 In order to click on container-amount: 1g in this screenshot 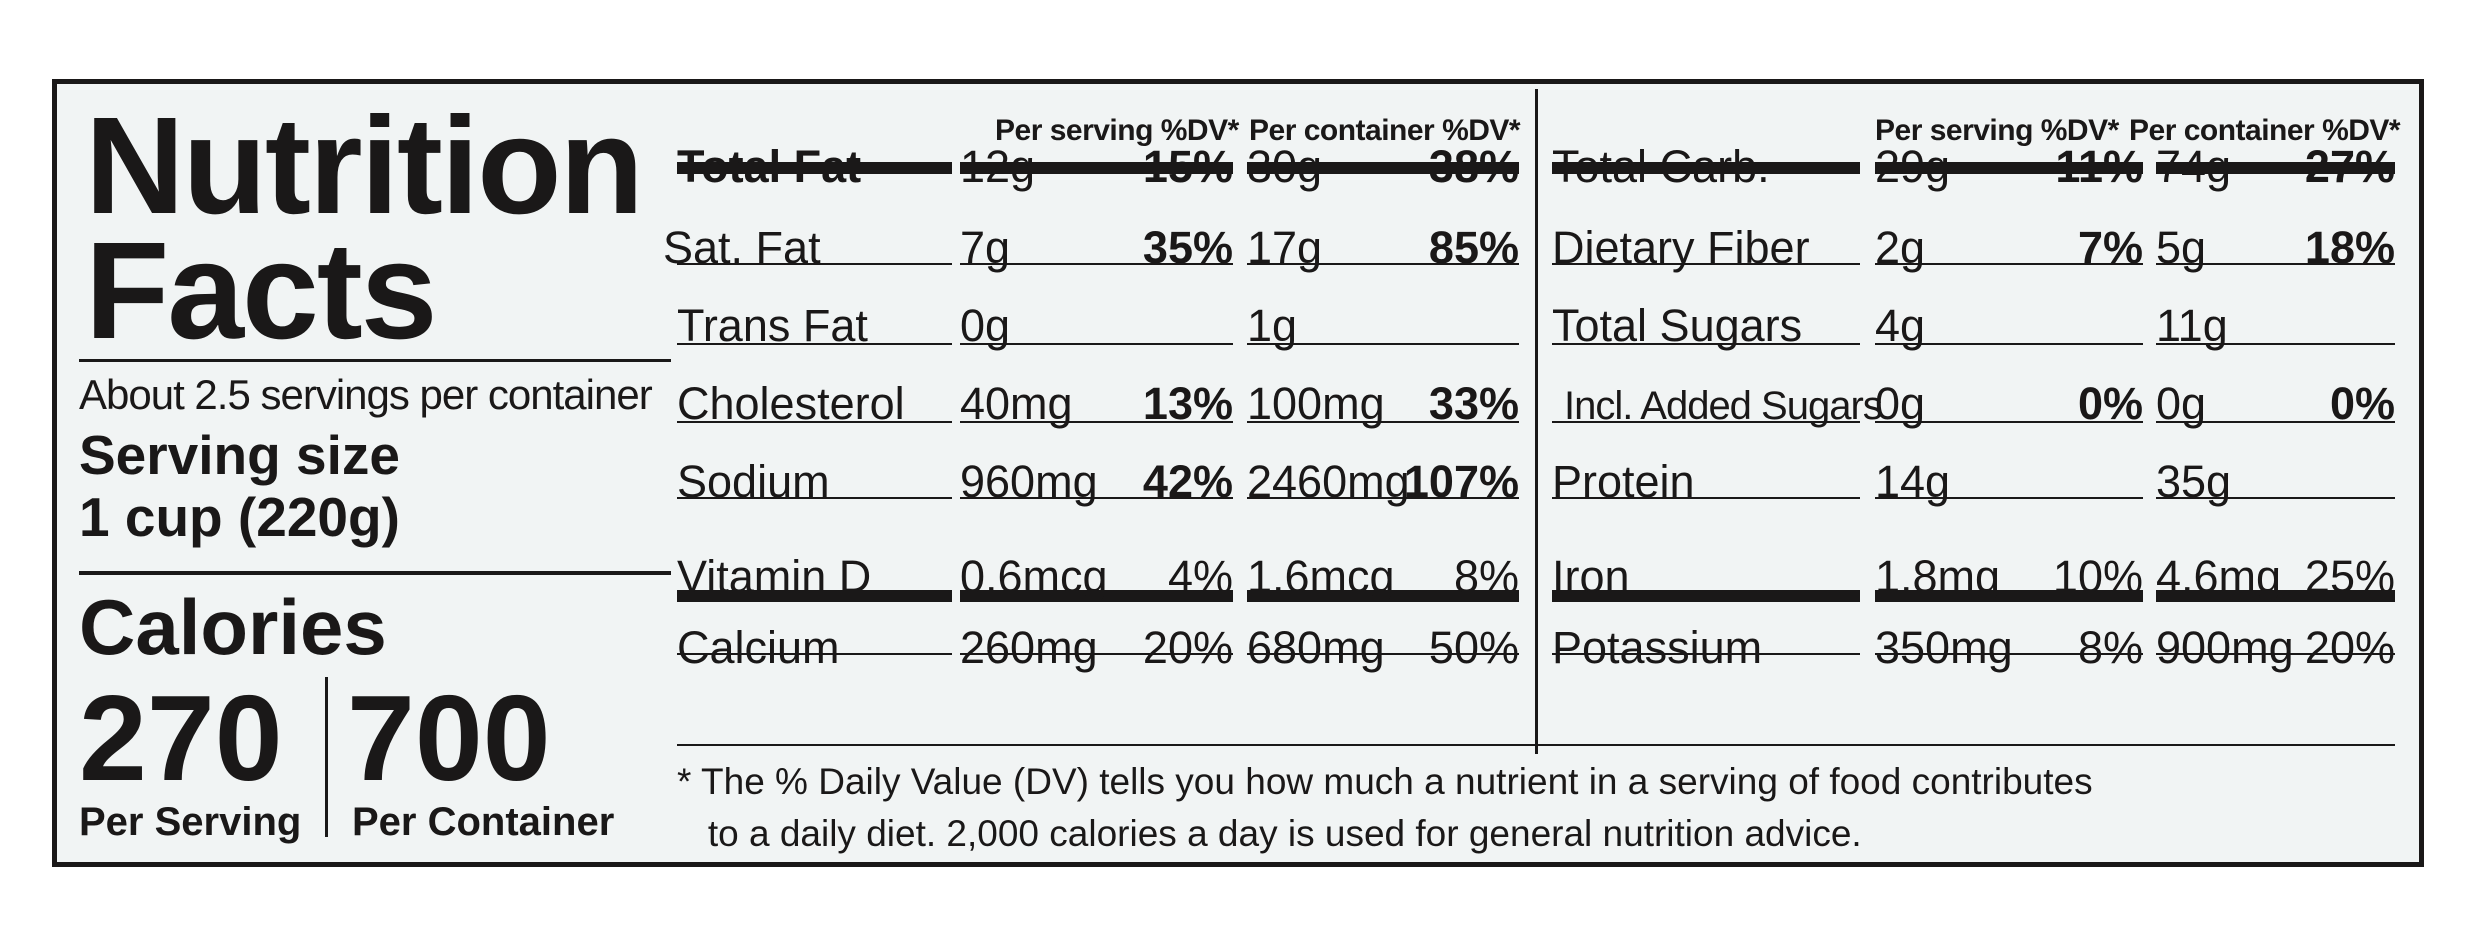, I will do `click(1272, 325)`.